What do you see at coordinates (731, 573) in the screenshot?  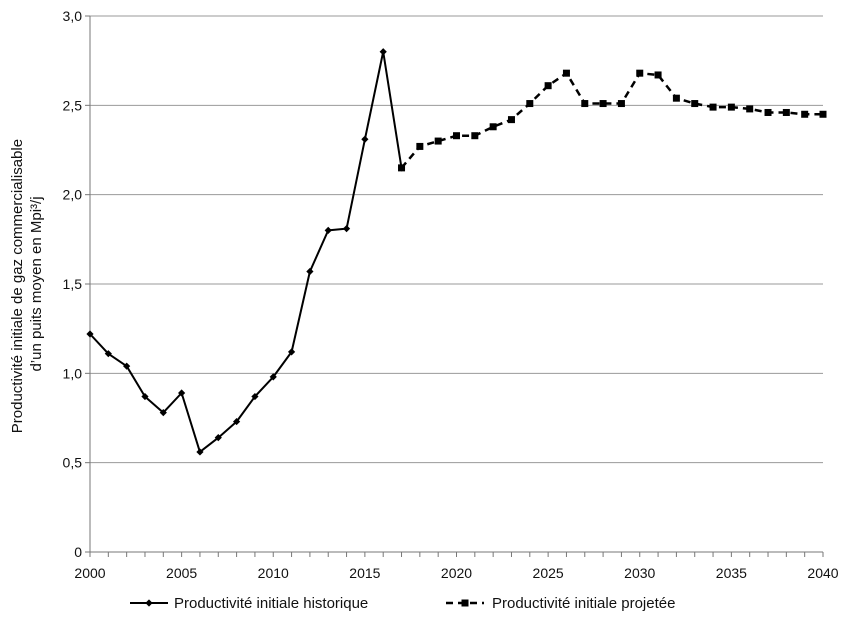 I see `x-tick-label: 2035` at bounding box center [731, 573].